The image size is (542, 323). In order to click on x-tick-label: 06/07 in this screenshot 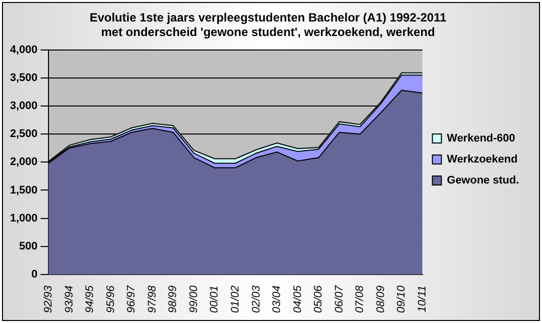, I will do `click(339, 299)`.